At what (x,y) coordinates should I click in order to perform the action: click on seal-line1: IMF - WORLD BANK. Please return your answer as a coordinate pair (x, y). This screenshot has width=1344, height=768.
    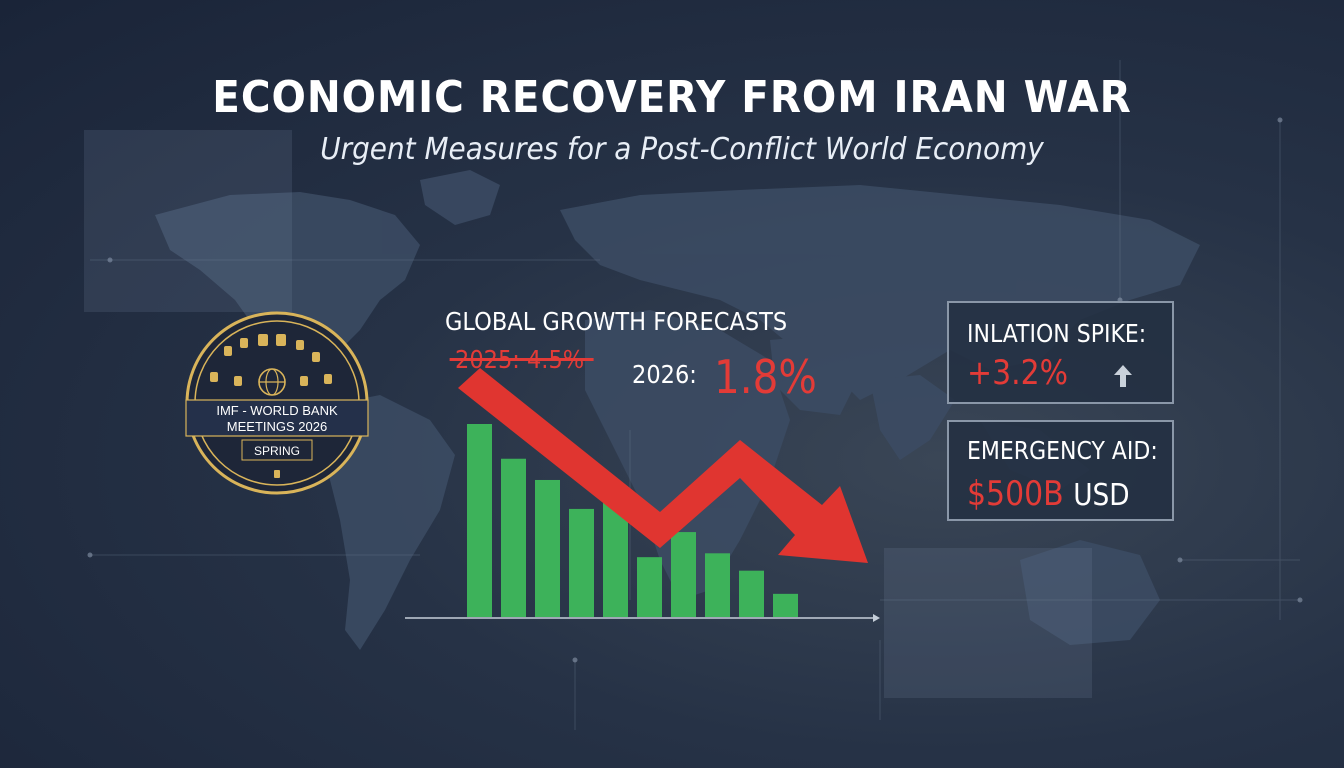
    Looking at the image, I should click on (277, 410).